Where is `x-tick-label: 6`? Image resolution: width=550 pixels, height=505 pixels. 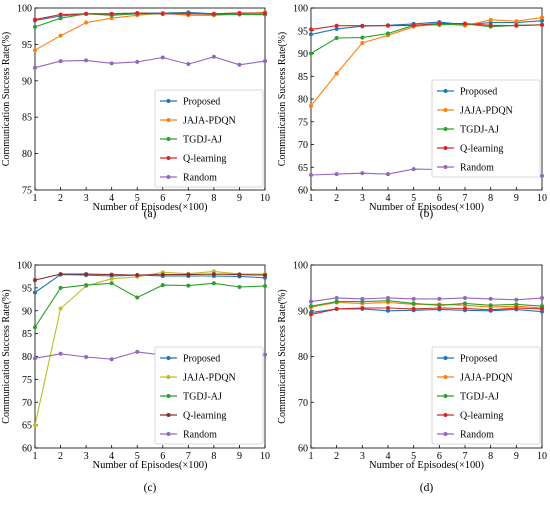 x-tick-label: 6 is located at coordinates (439, 456).